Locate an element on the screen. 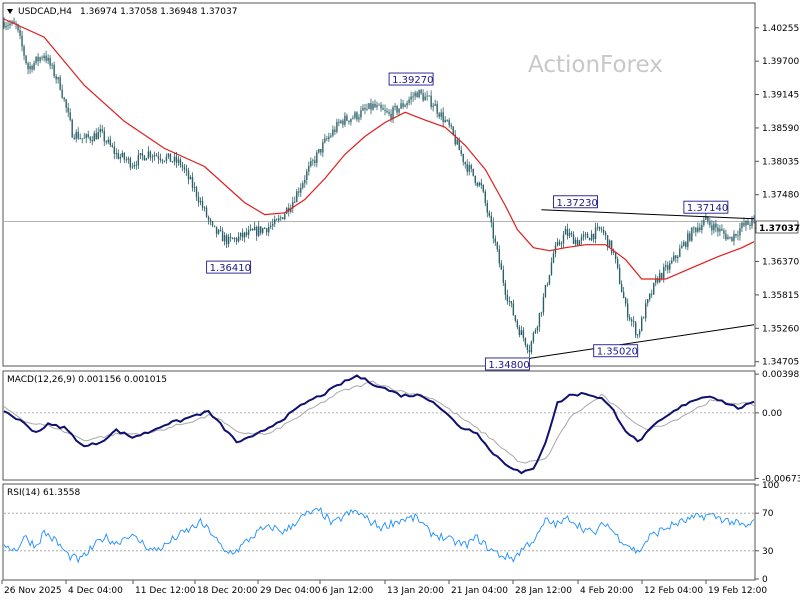 This screenshot has height=600, width=800. rsi-grid is located at coordinates (379, 532).